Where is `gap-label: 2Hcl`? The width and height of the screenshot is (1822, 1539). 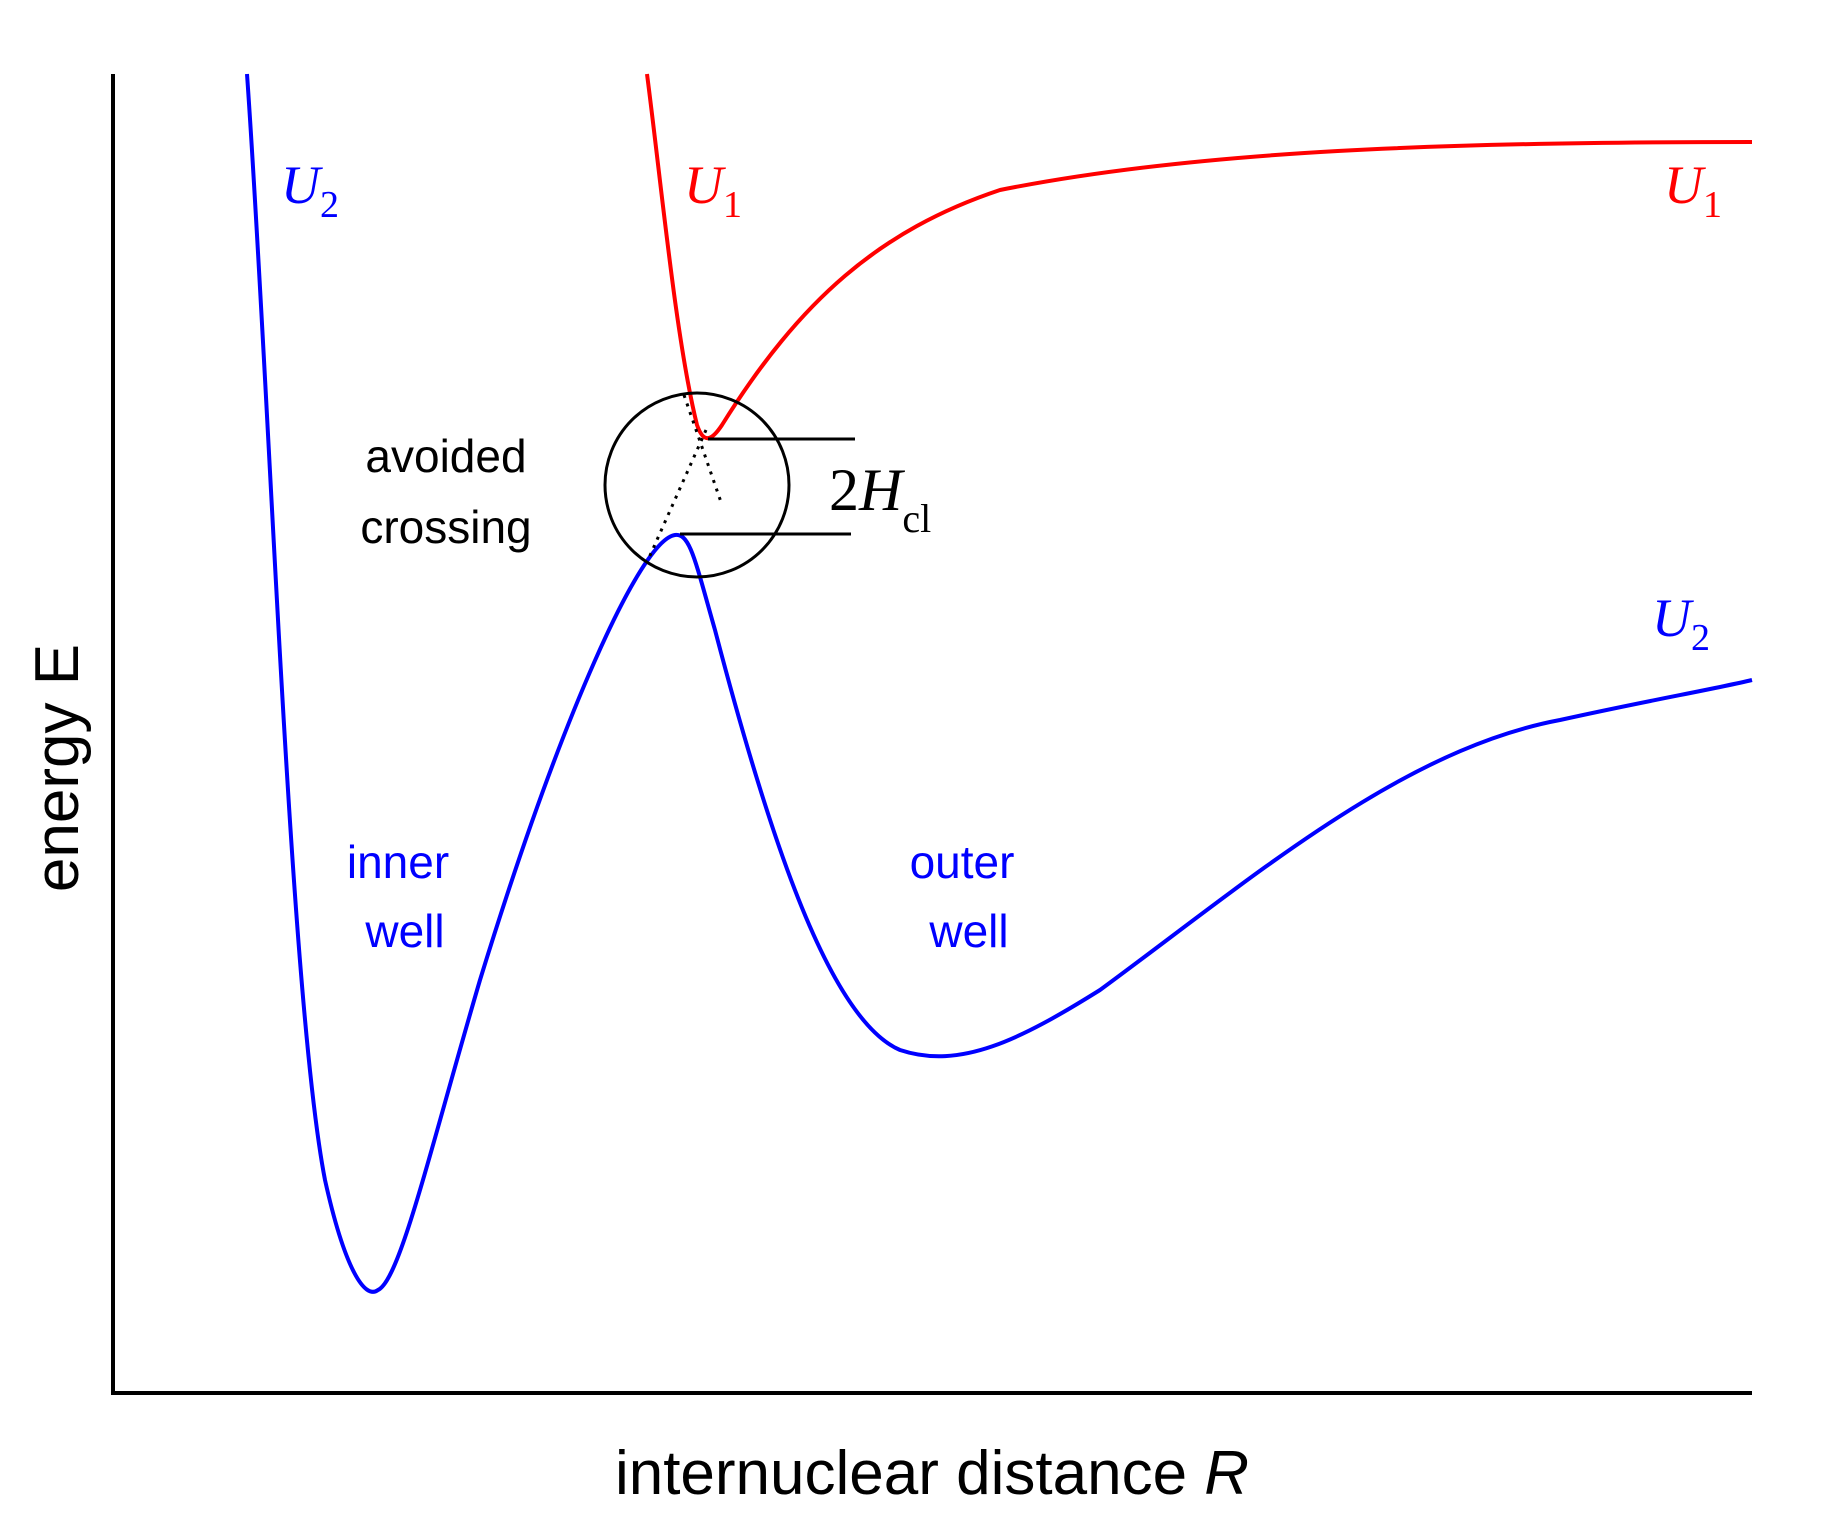
gap-label: 2Hcl is located at coordinates (880, 499).